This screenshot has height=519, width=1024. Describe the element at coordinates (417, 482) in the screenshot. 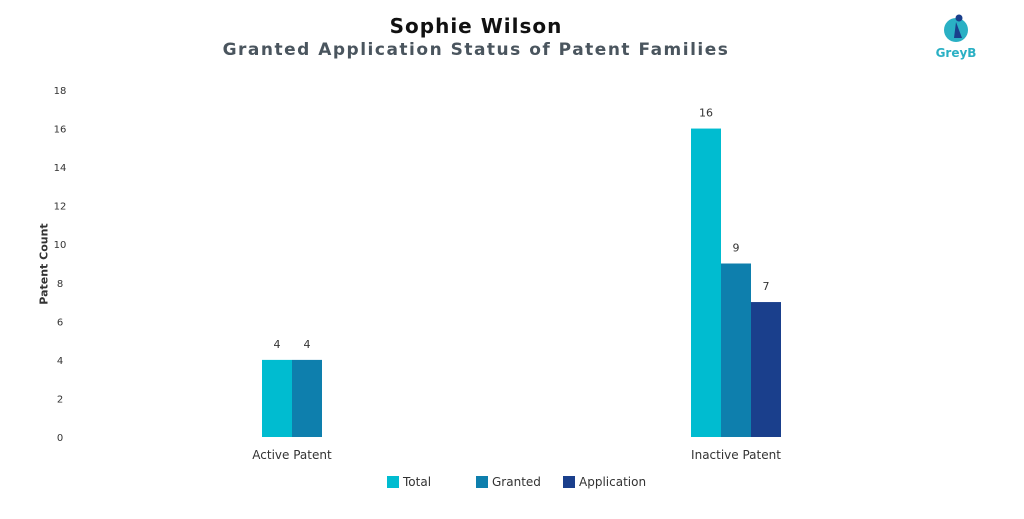

I see `legend-label: Total` at that location.